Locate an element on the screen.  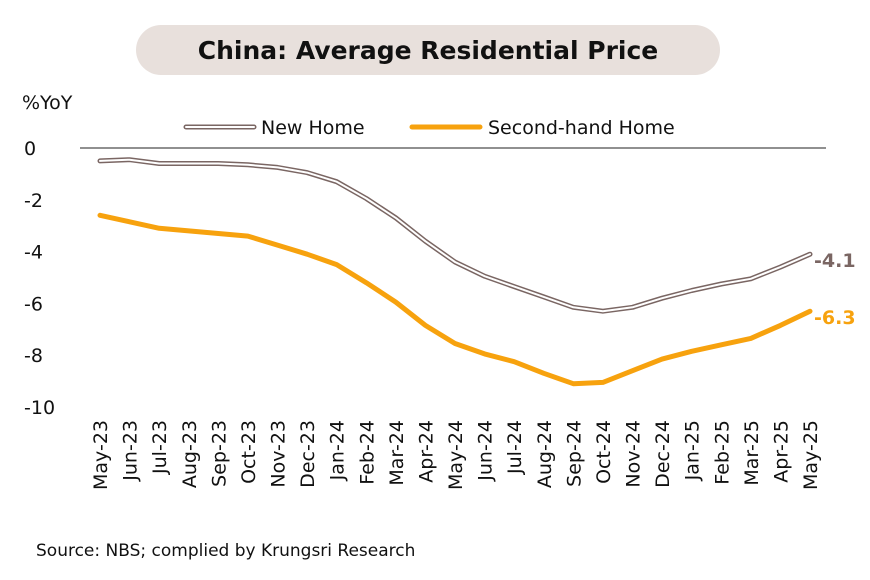
x-tick-label: Mar-25 is located at coordinates (752, 453).